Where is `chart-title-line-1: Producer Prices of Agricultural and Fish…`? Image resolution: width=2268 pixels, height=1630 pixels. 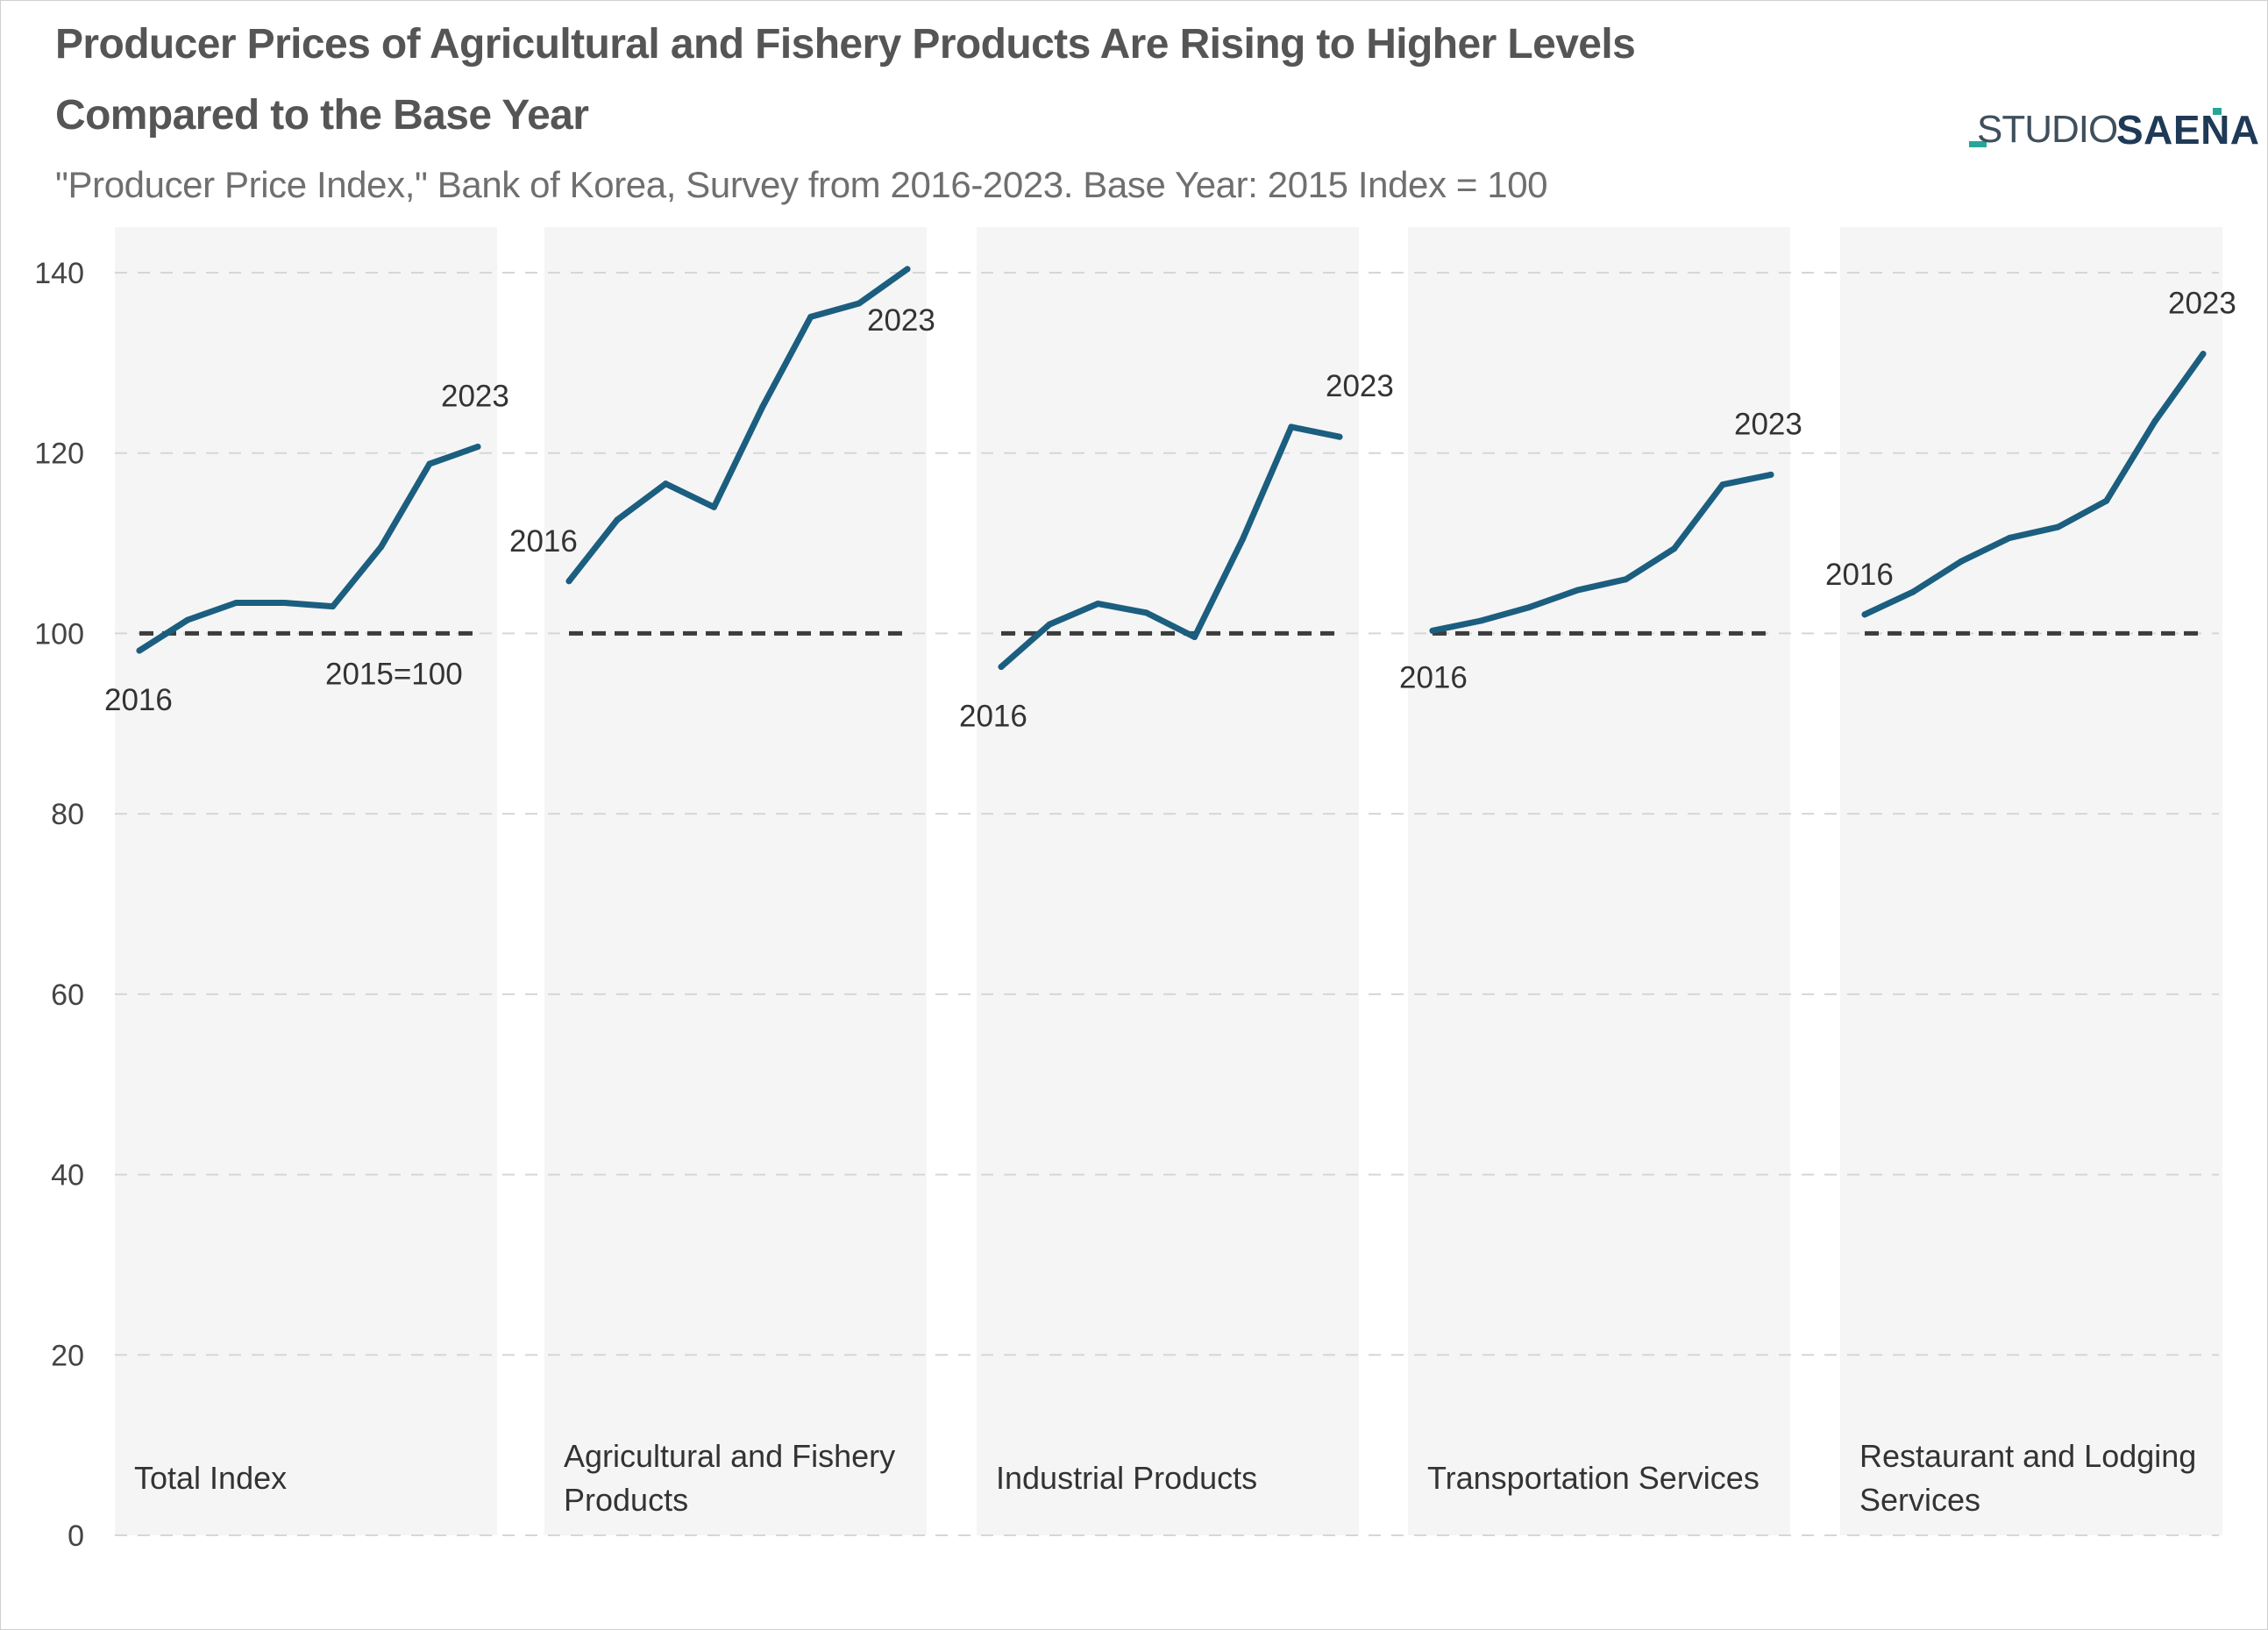 chart-title-line-1: Producer Prices of Agricultural and Fish… is located at coordinates (845, 44).